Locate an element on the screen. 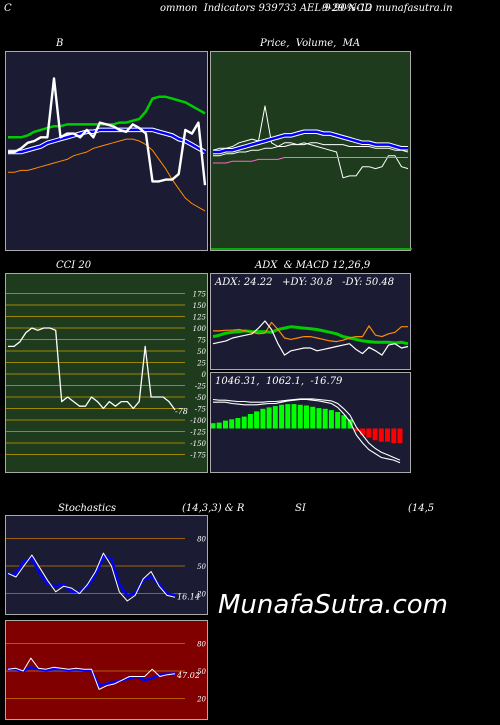  y-tick-label: -150 is located at coordinates (198, 444).